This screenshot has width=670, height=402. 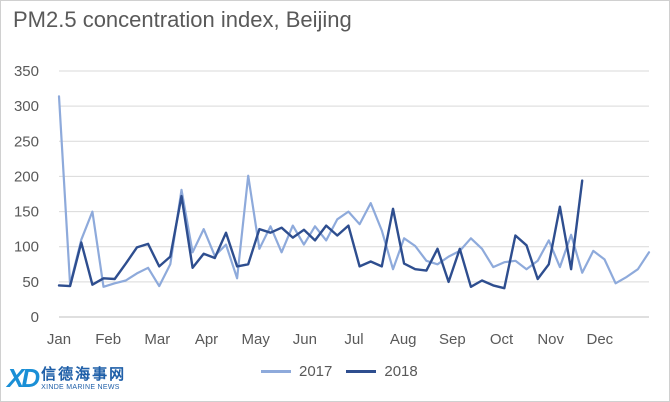 What do you see at coordinates (206, 339) in the screenshot?
I see `x-tick-label: Apr` at bounding box center [206, 339].